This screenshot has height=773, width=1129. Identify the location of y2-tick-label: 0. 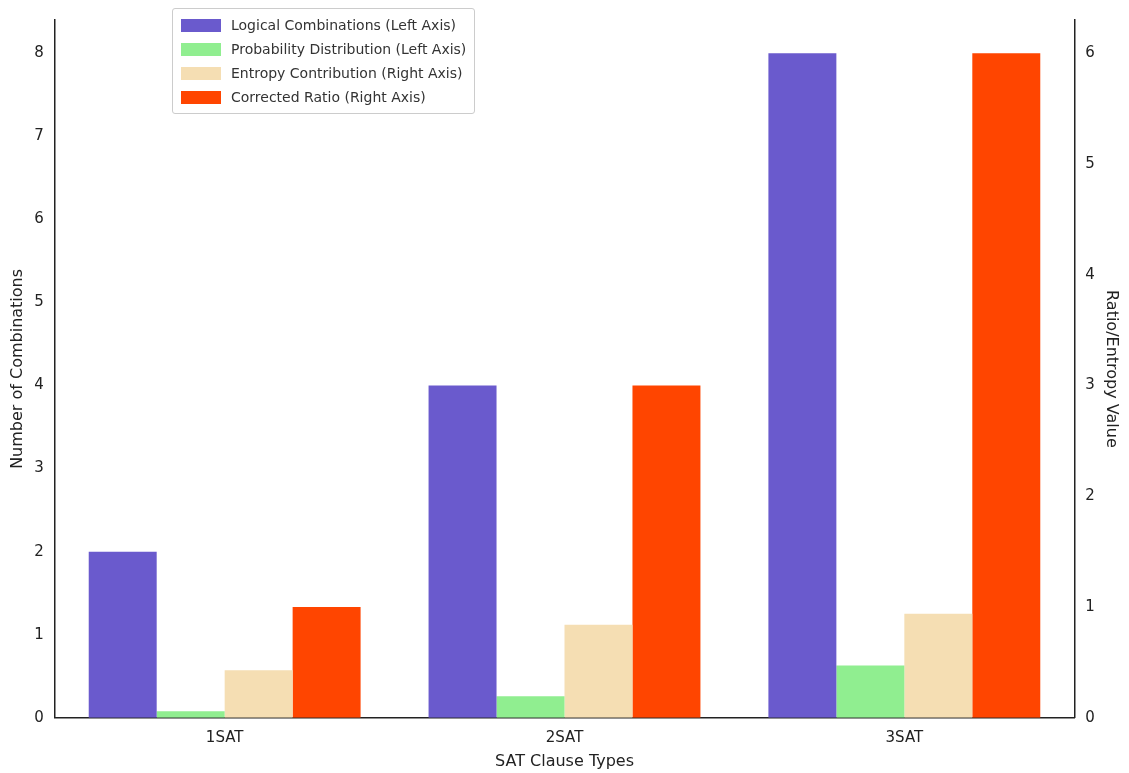
(1090, 716).